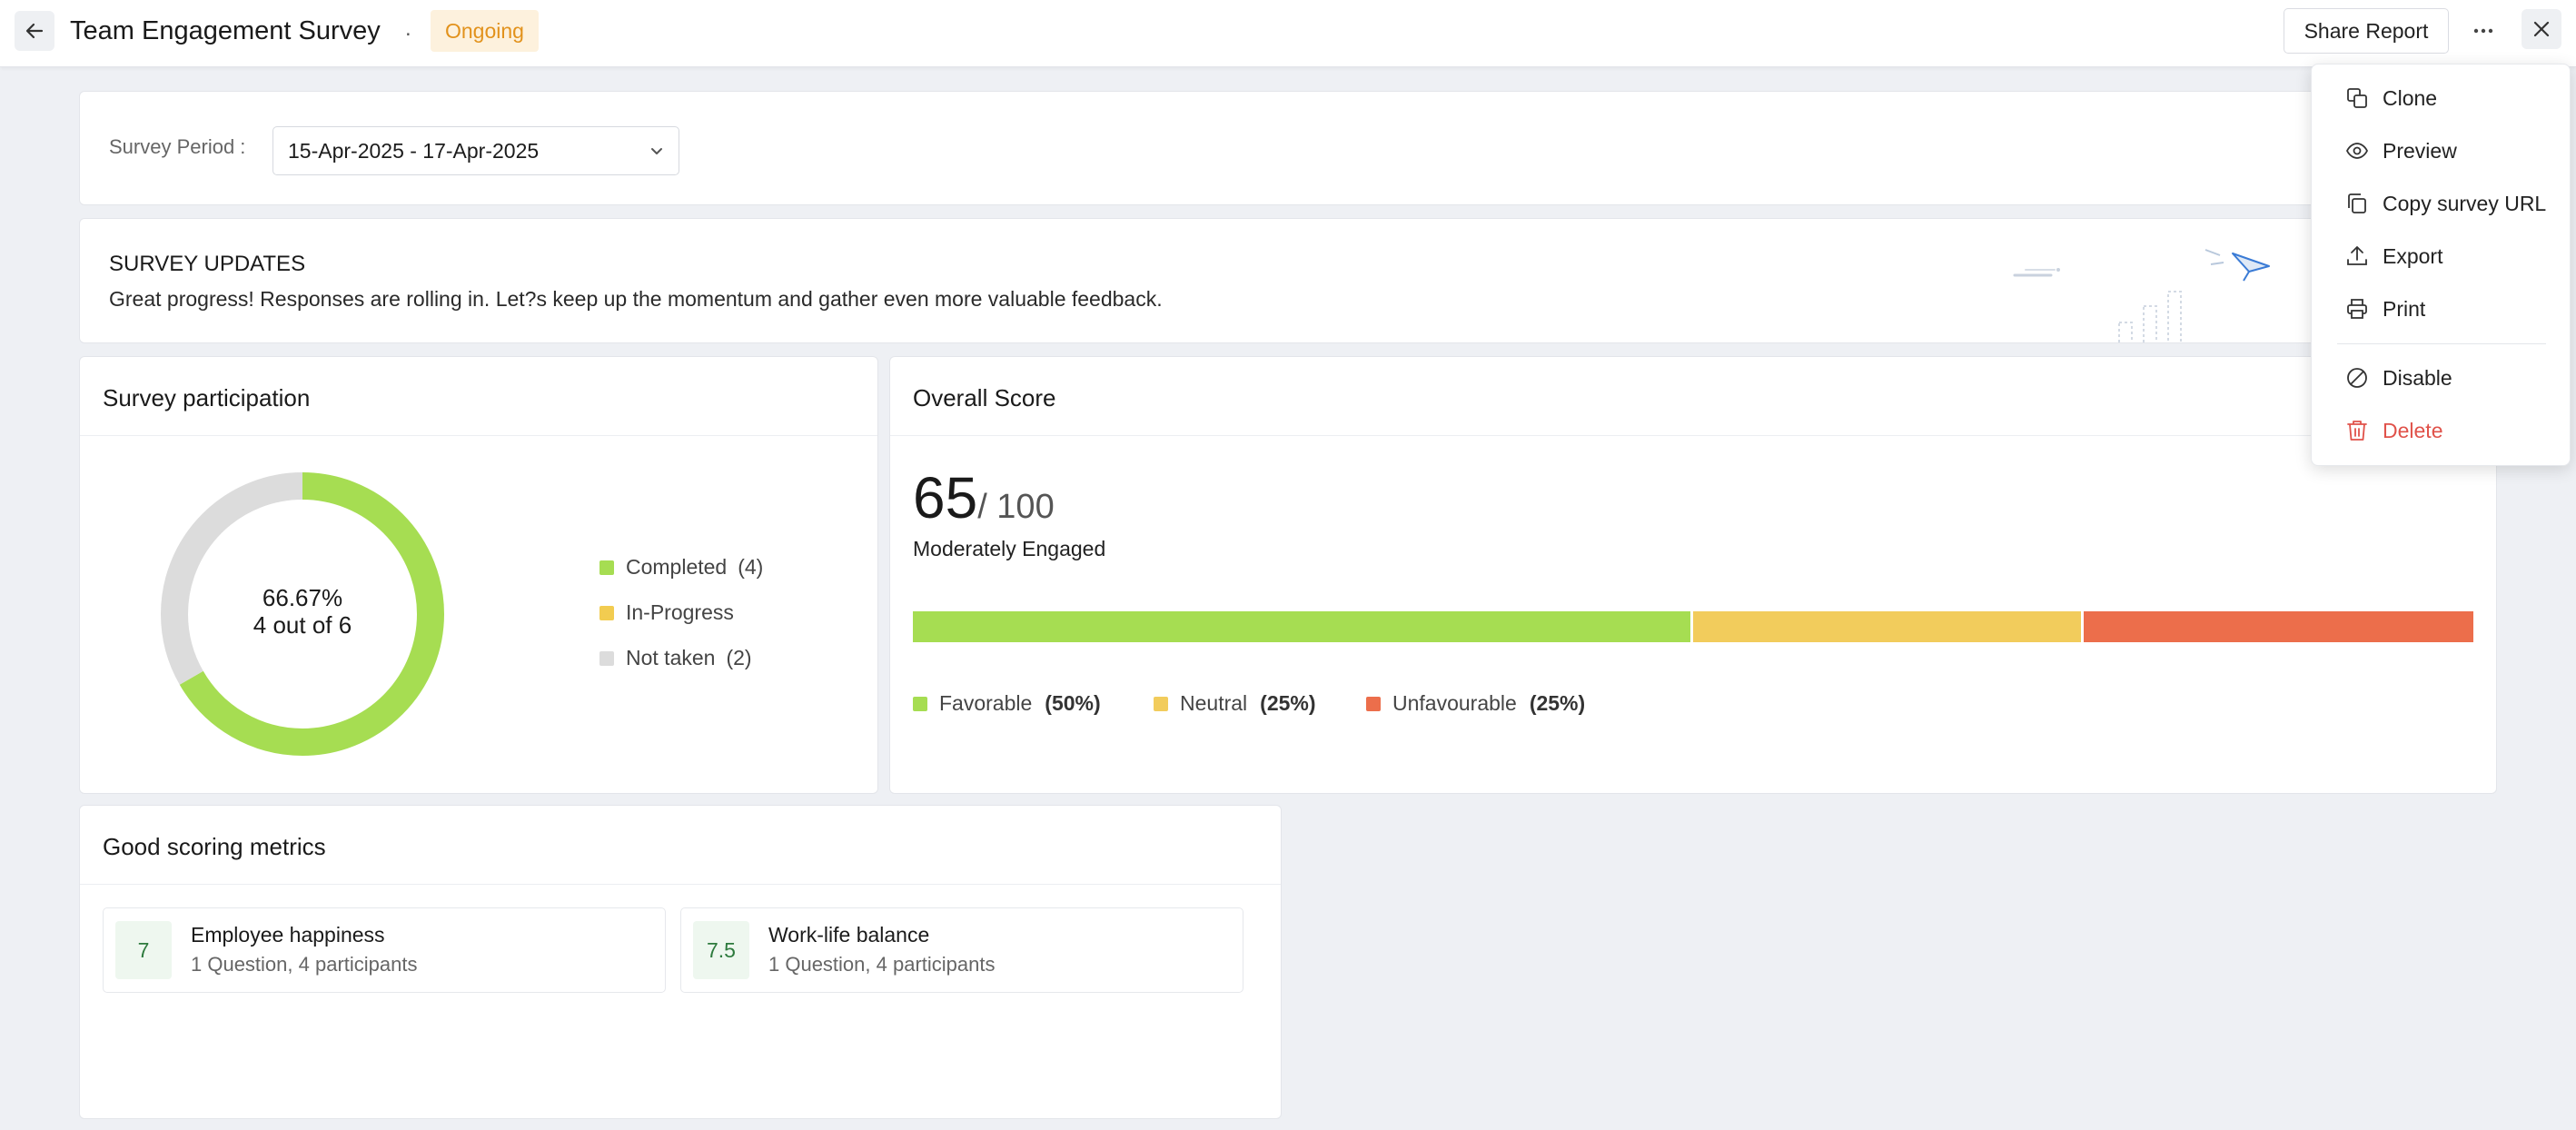 The width and height of the screenshot is (2576, 1130). What do you see at coordinates (2357, 98) in the screenshot?
I see `clone-icon` at bounding box center [2357, 98].